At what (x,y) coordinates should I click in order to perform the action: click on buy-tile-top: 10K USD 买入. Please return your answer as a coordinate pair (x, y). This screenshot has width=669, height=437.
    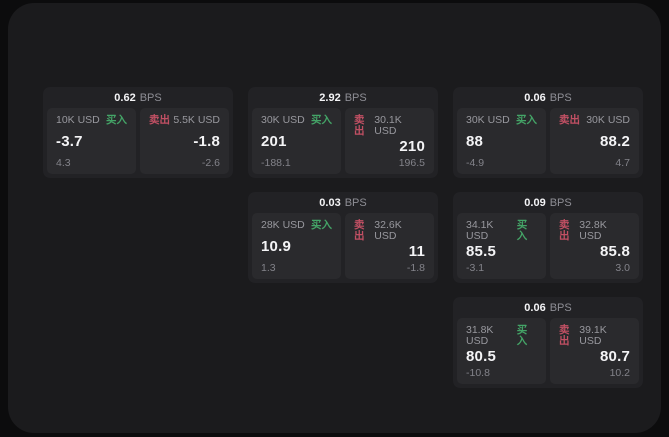
    Looking at the image, I should click on (91, 120).